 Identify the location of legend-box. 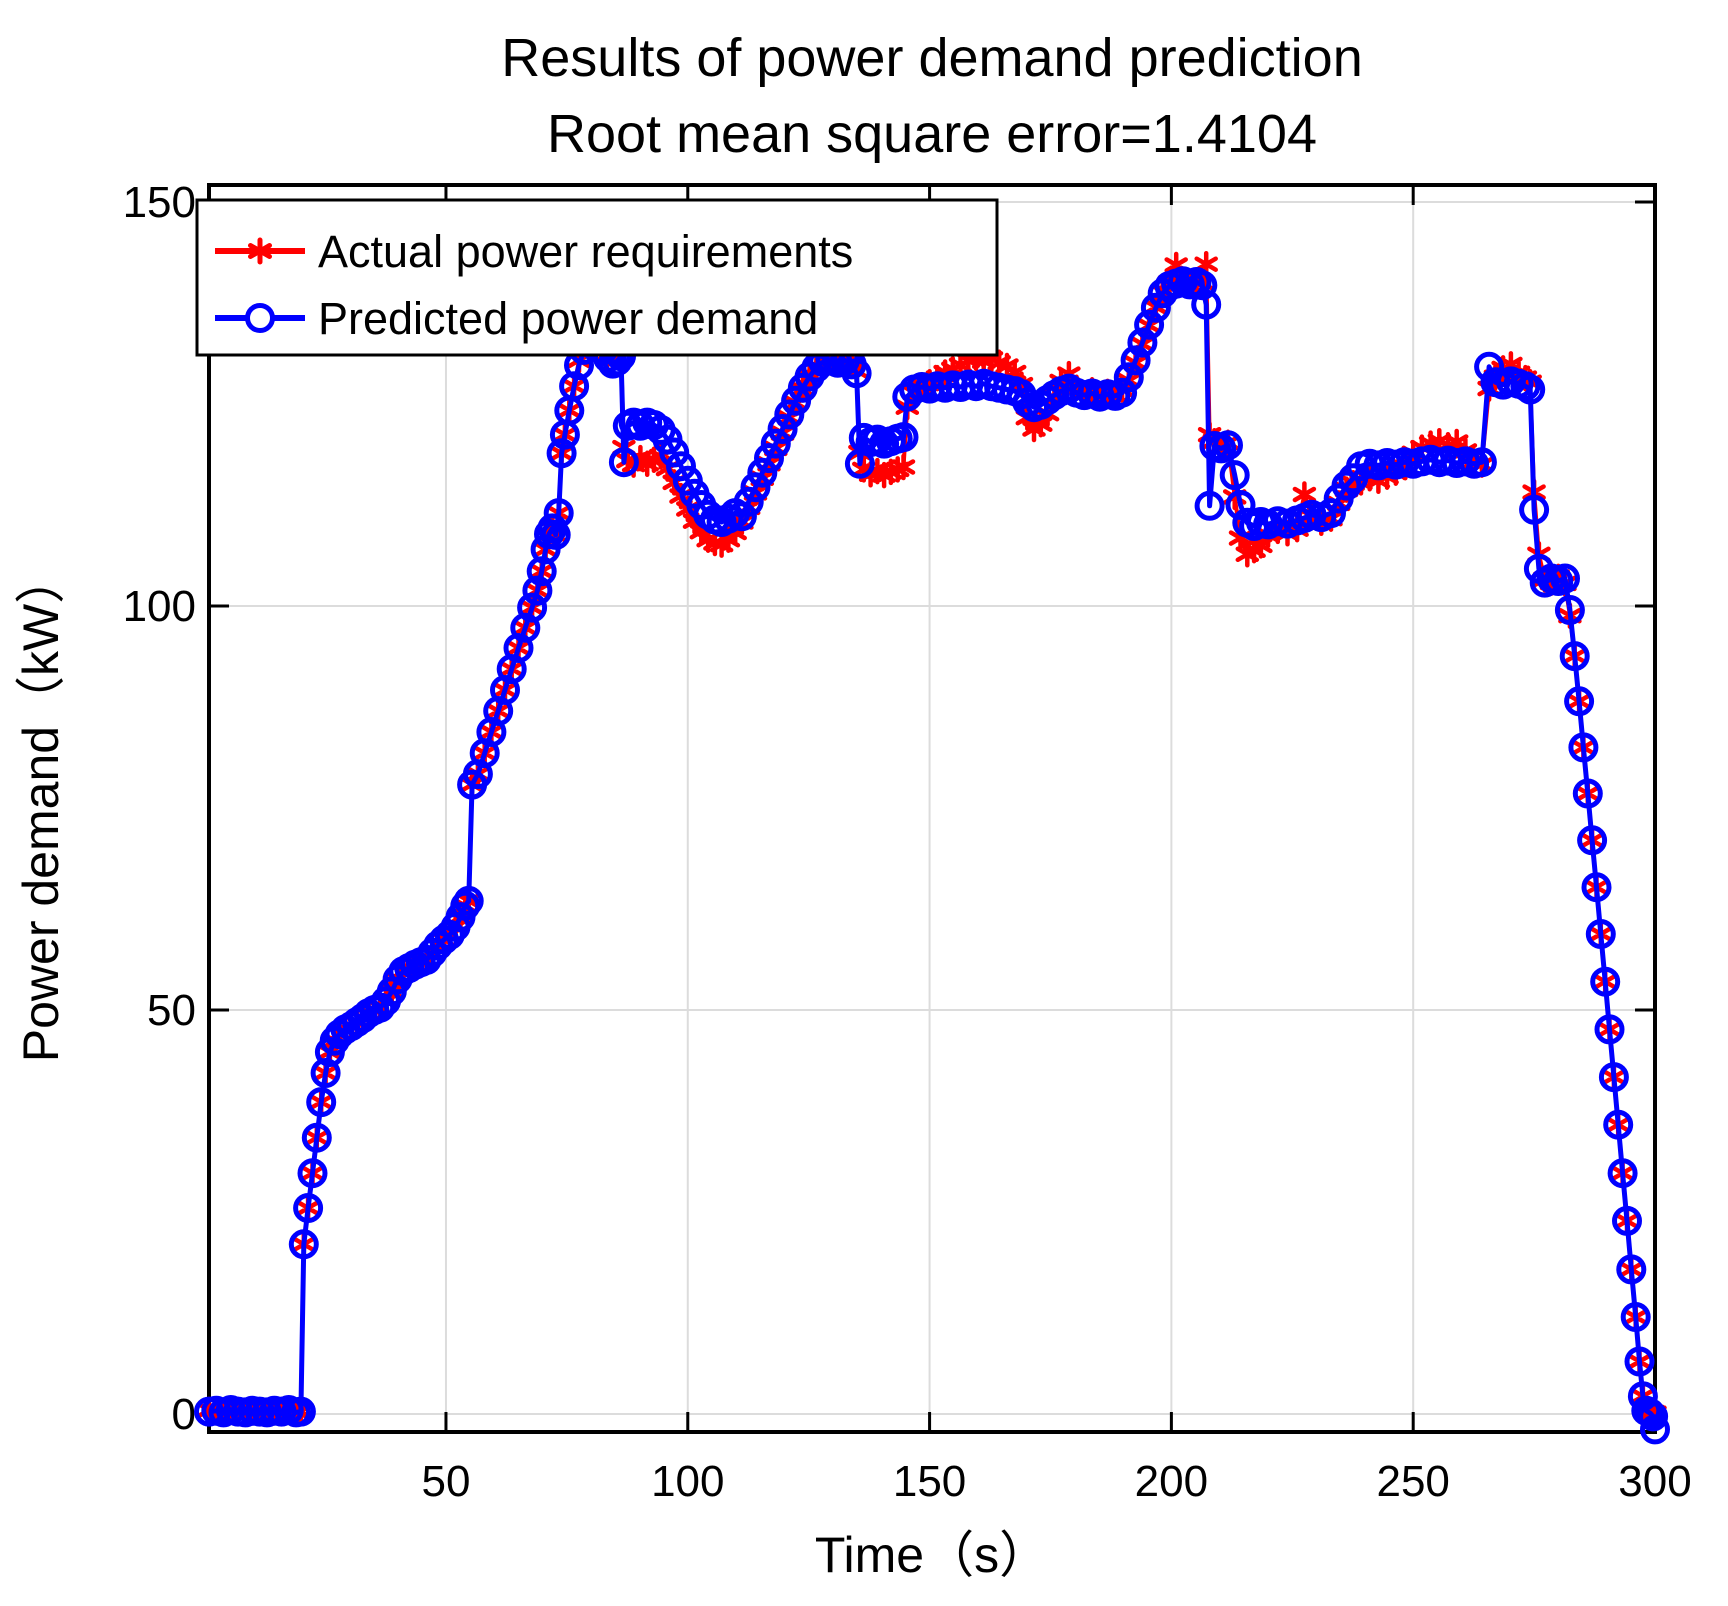
(597, 277).